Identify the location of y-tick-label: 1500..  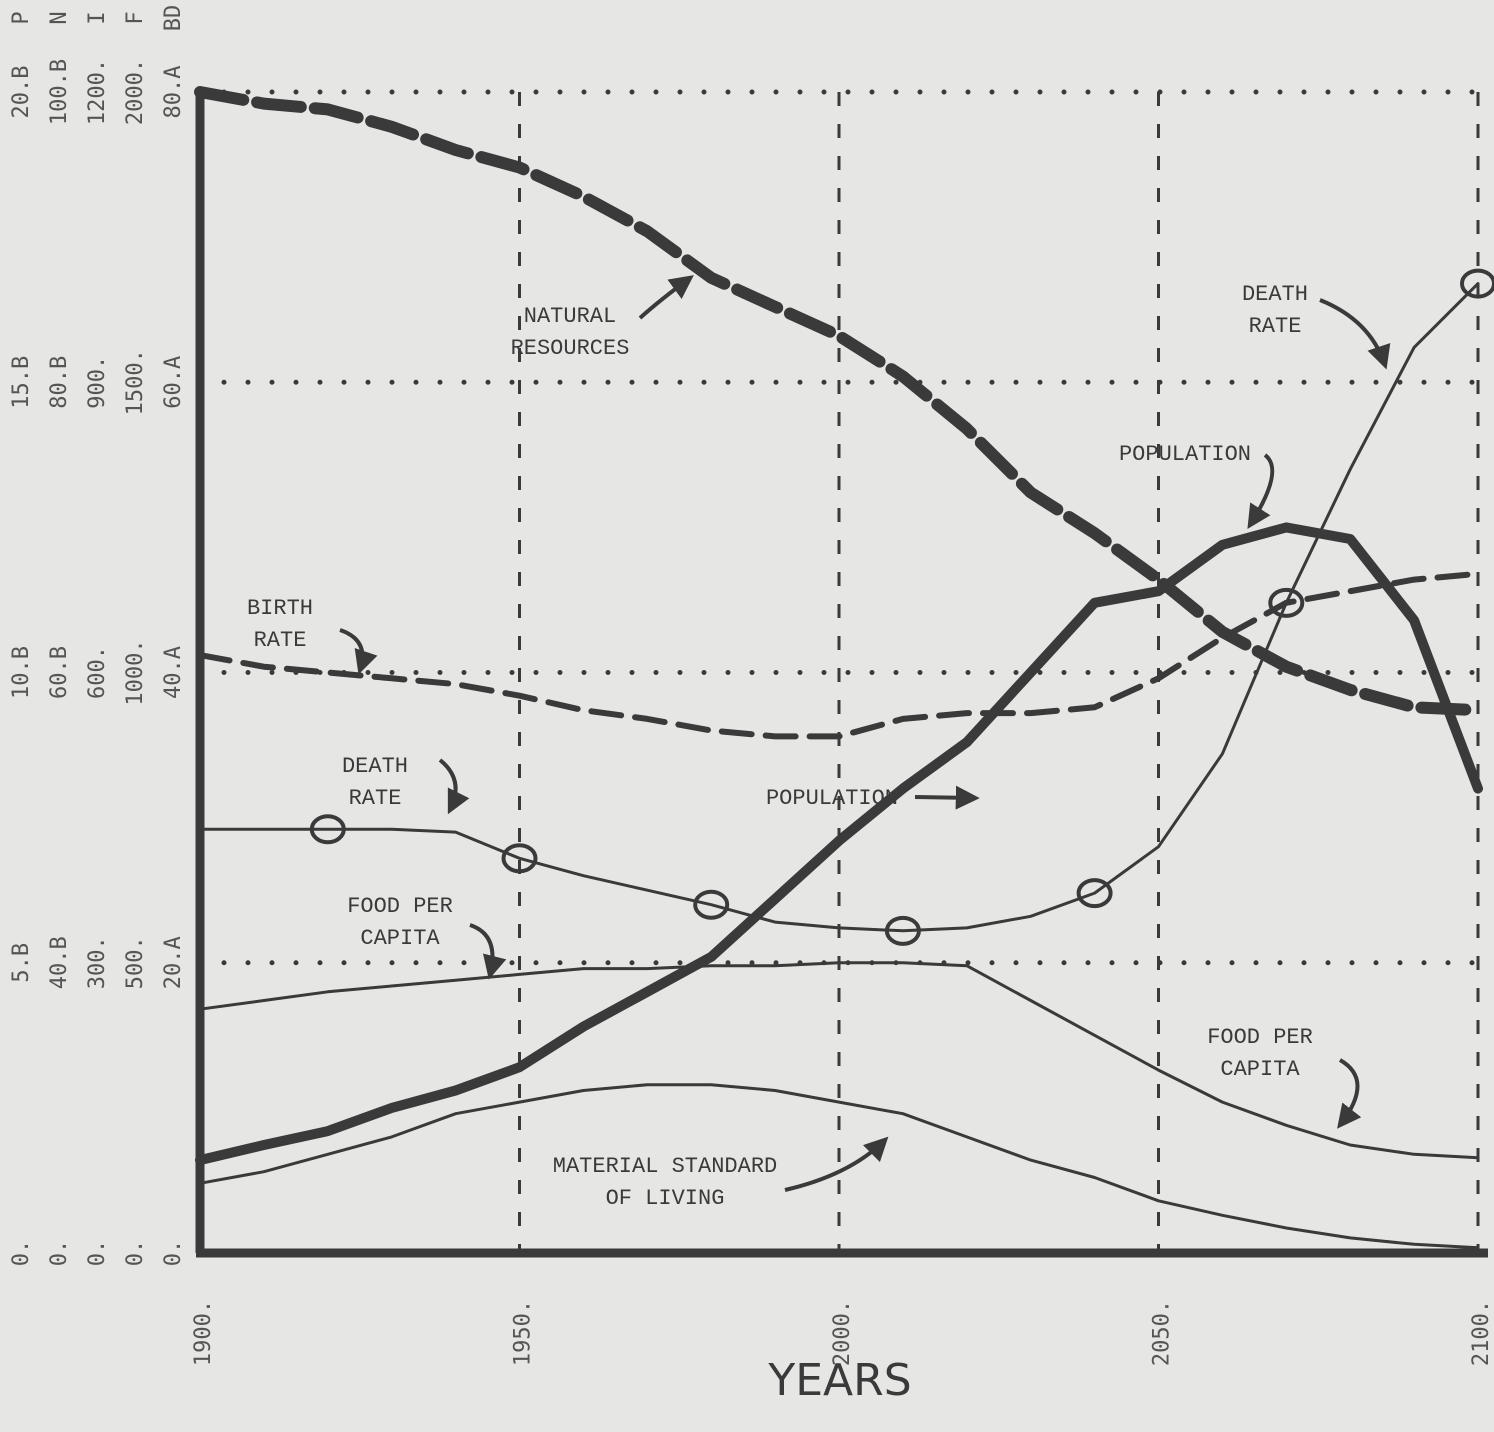
(135, 382).